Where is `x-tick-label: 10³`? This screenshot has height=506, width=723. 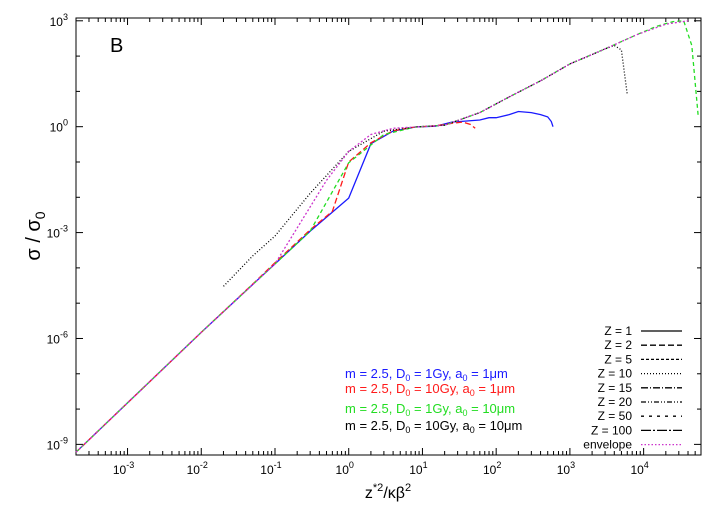 x-tick-label: 10³ is located at coordinates (566, 468).